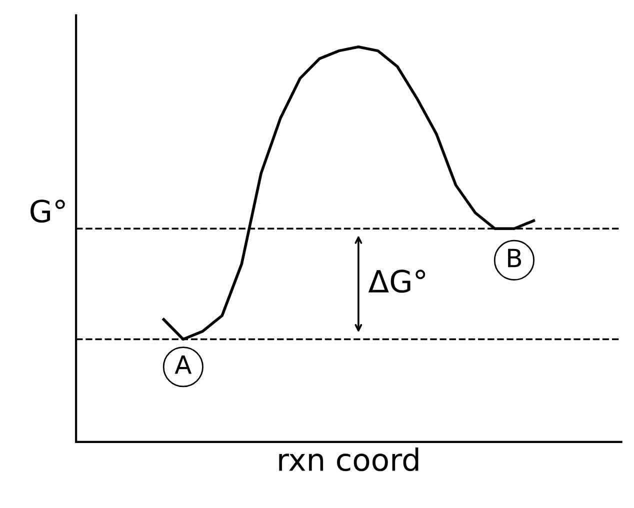  I want to click on y-axis-title: G°, so click(47, 211).